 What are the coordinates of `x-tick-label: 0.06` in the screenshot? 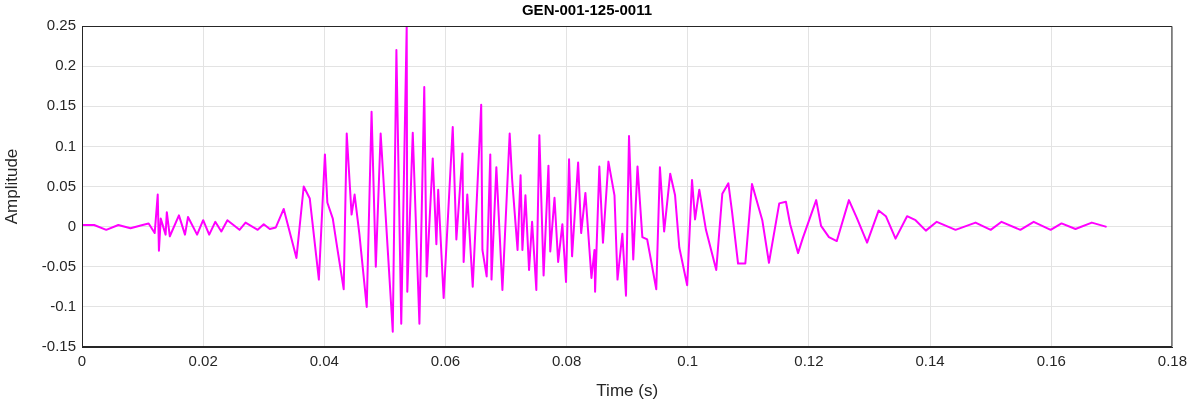 It's located at (445, 361).